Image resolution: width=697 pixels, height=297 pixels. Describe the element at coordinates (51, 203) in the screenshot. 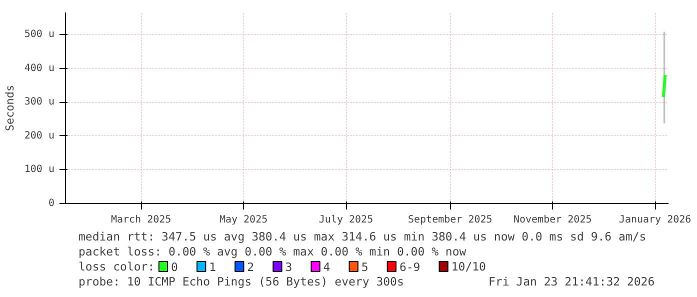

I see `y-tick-label: 0` at that location.